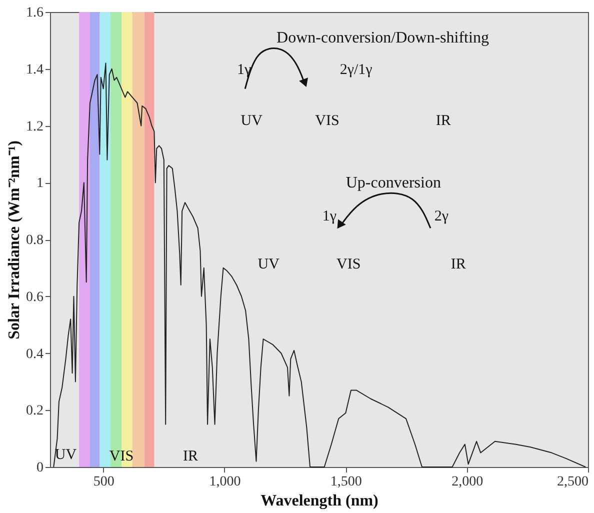  What do you see at coordinates (35, 13) in the screenshot?
I see `y-tick-label: 1.6` at bounding box center [35, 13].